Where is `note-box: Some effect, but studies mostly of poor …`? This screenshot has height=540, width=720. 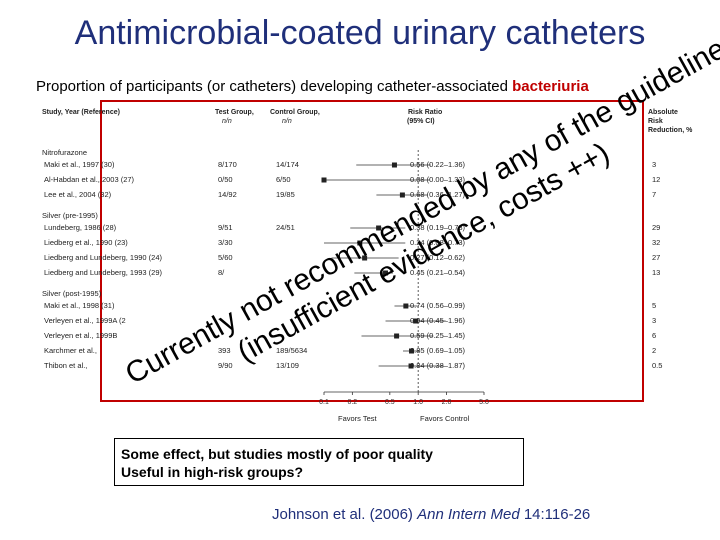 note-box: Some effect, but studies mostly of poor … is located at coordinates (319, 462).